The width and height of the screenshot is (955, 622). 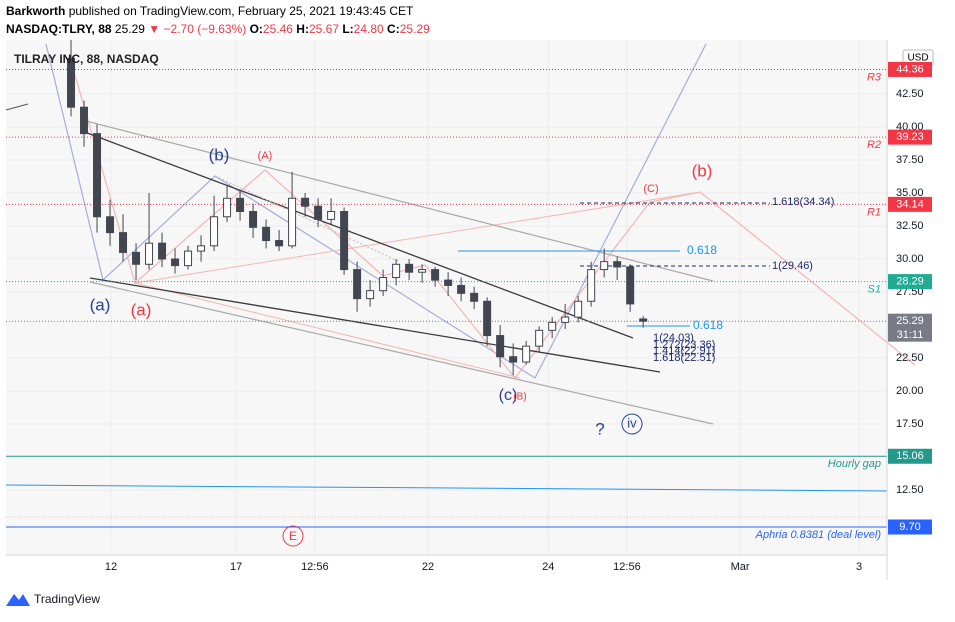 I want to click on x-tick-label: 24, so click(x=548, y=567).